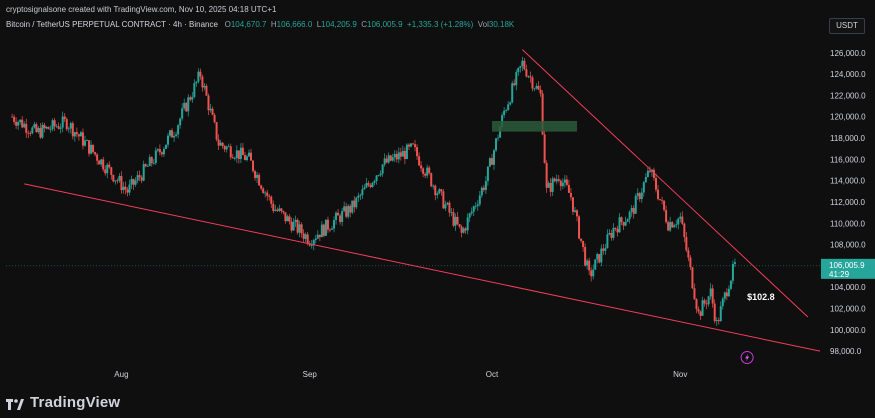 The height and width of the screenshot is (418, 875). Describe the element at coordinates (848, 159) in the screenshot. I see `y-tick-label: 116,000.0` at that location.